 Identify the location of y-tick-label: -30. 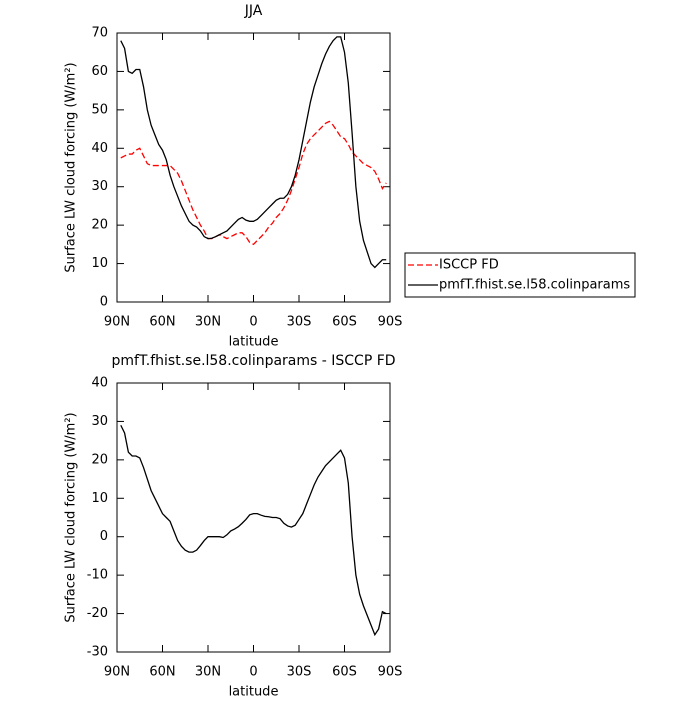
(97, 652).